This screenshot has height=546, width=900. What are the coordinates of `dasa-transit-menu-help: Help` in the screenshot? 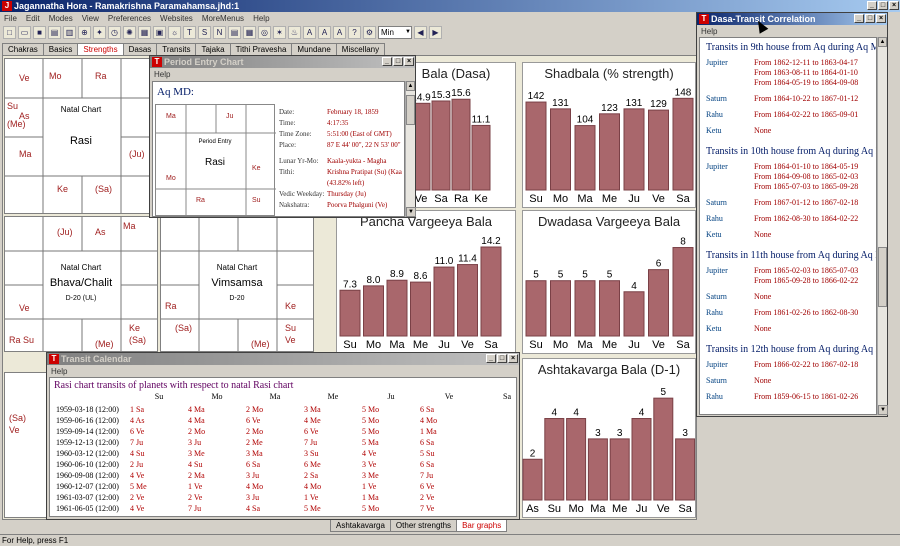 It's located at (709, 31).